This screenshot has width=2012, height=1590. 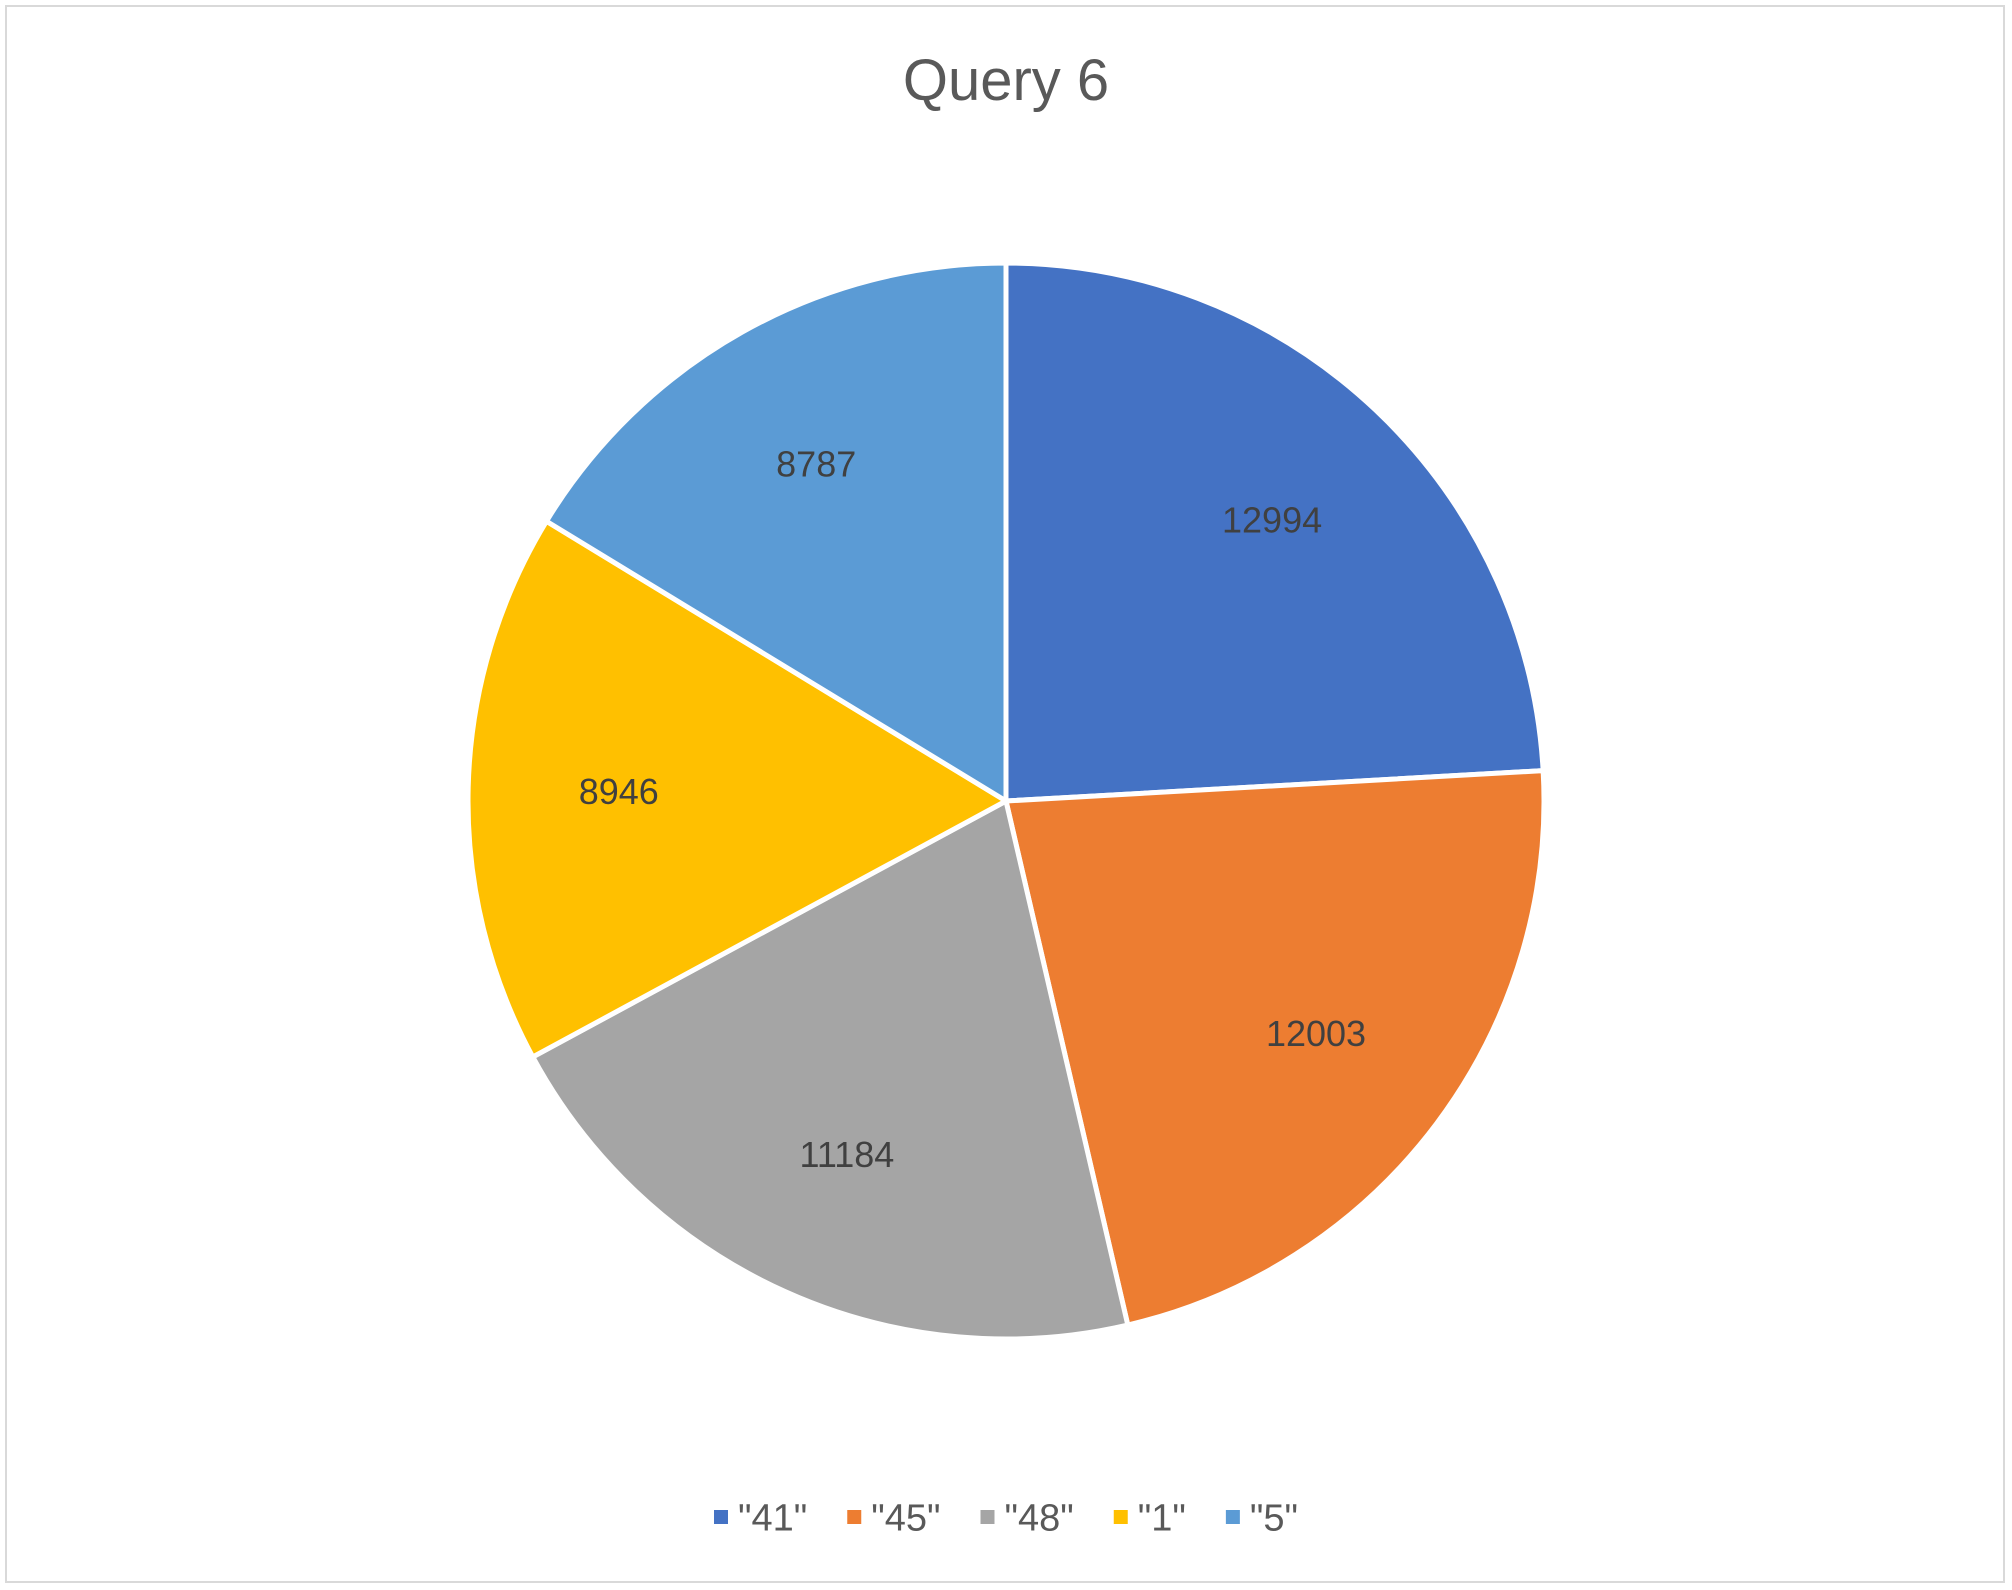 I want to click on legend-label-3: "1", so click(x=1162, y=1519).